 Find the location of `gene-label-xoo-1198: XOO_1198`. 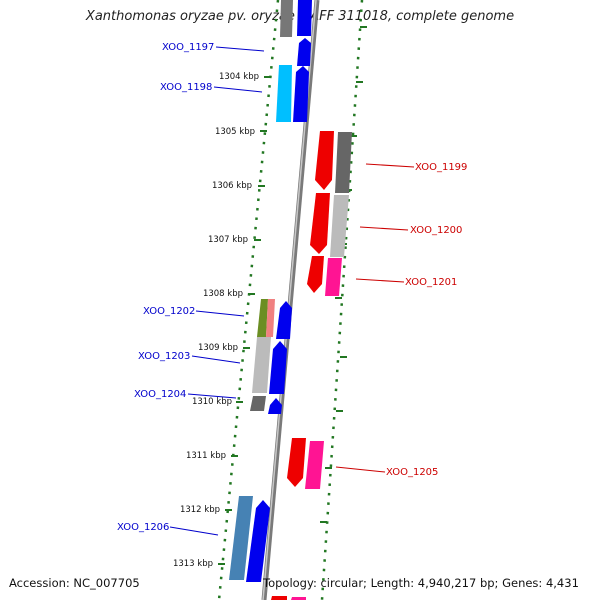

gene-label-xoo-1198: XOO_1198 is located at coordinates (186, 87).